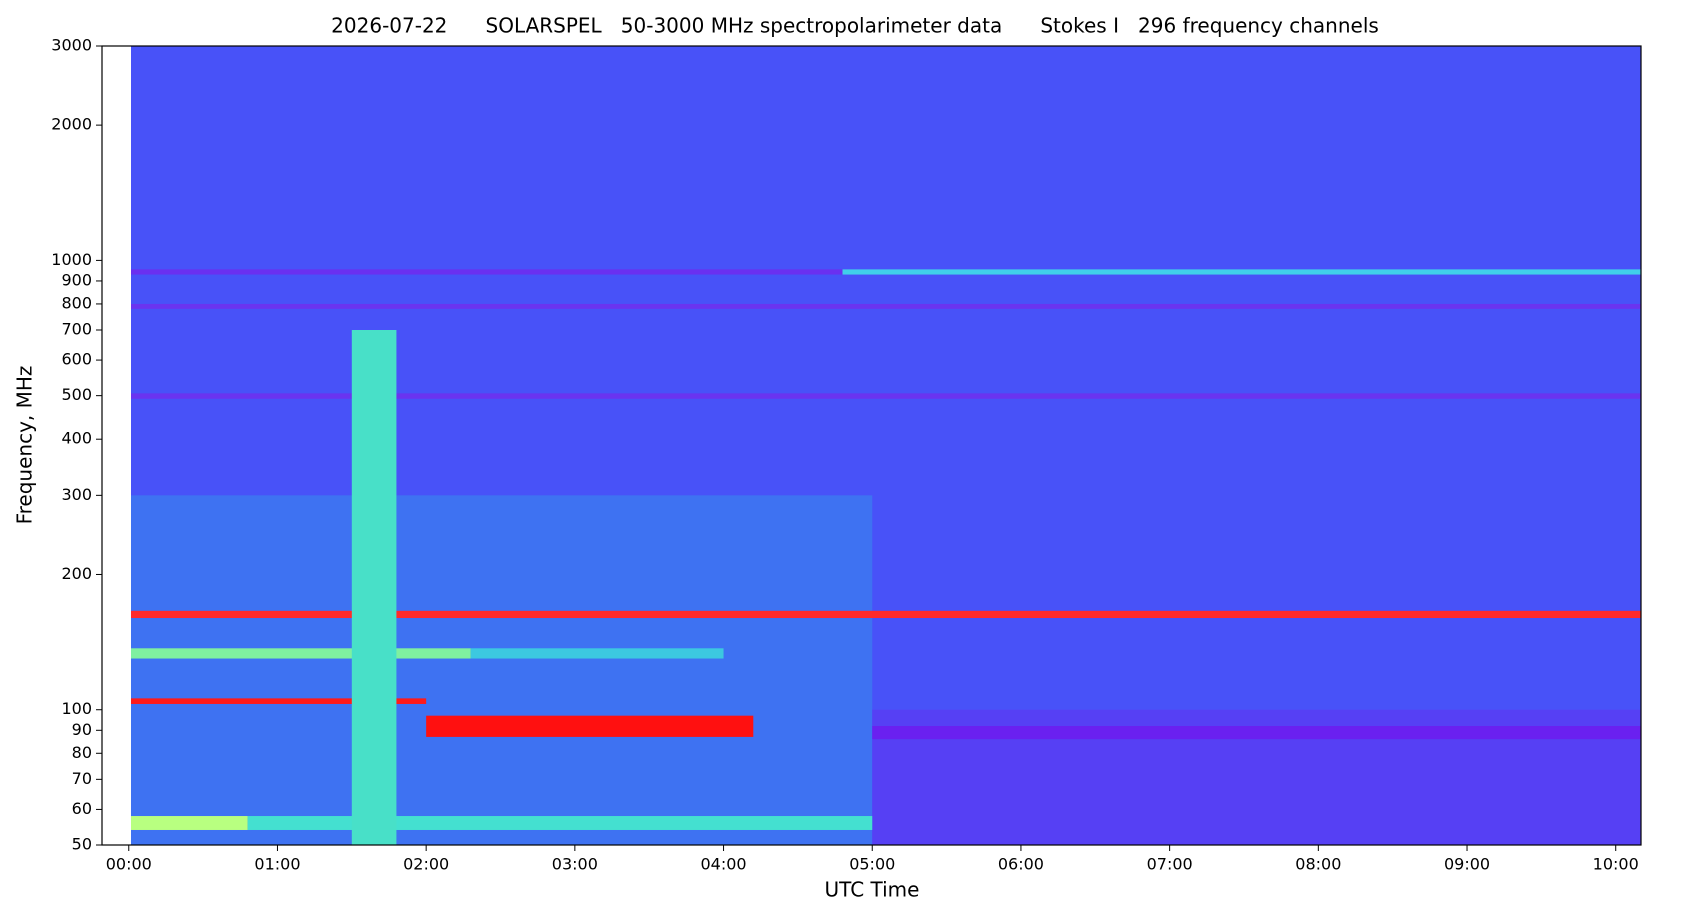 The height and width of the screenshot is (906, 1687). What do you see at coordinates (76, 328) in the screenshot?
I see `y-tick-label: 700` at bounding box center [76, 328].